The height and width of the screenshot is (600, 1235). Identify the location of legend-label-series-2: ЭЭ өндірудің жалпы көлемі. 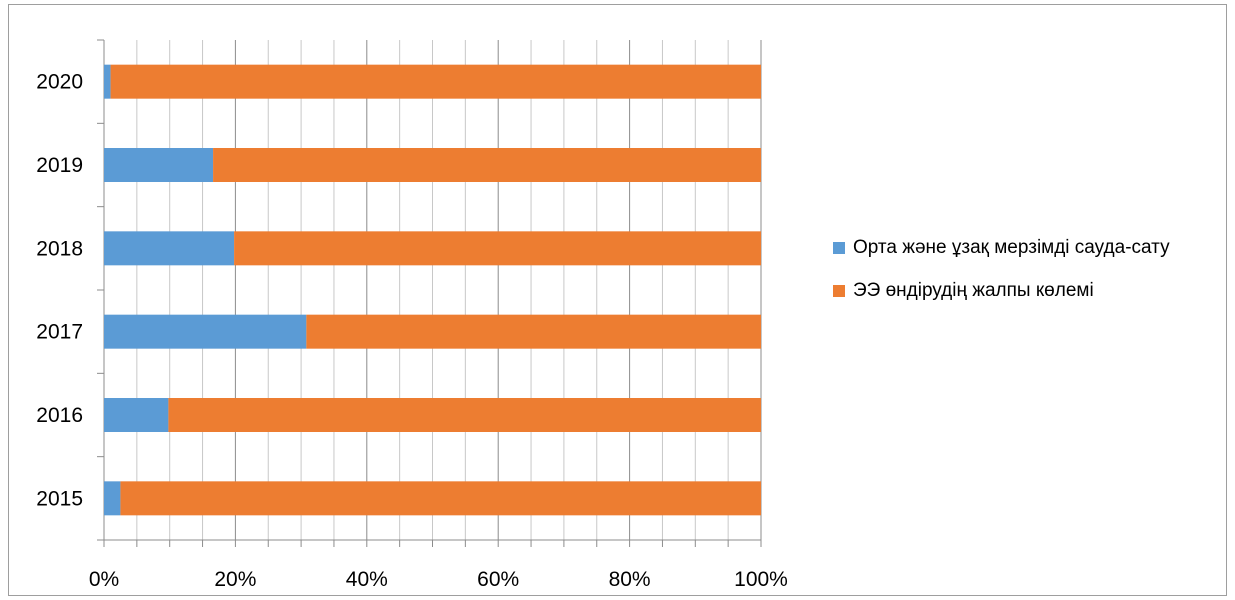
(973, 290).